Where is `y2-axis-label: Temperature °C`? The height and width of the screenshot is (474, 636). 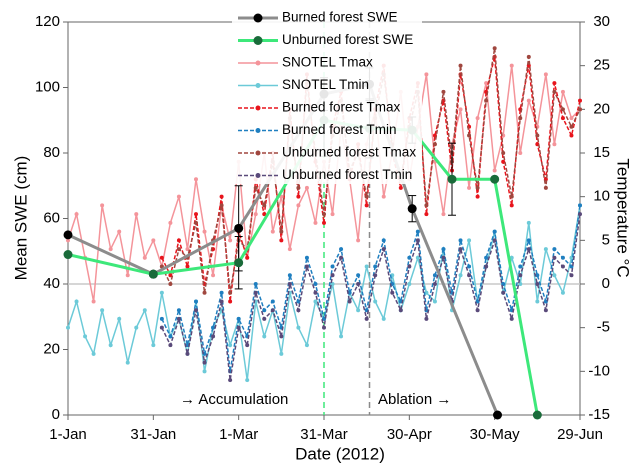 y2-axis-label: Temperature °C is located at coordinates (623, 217).